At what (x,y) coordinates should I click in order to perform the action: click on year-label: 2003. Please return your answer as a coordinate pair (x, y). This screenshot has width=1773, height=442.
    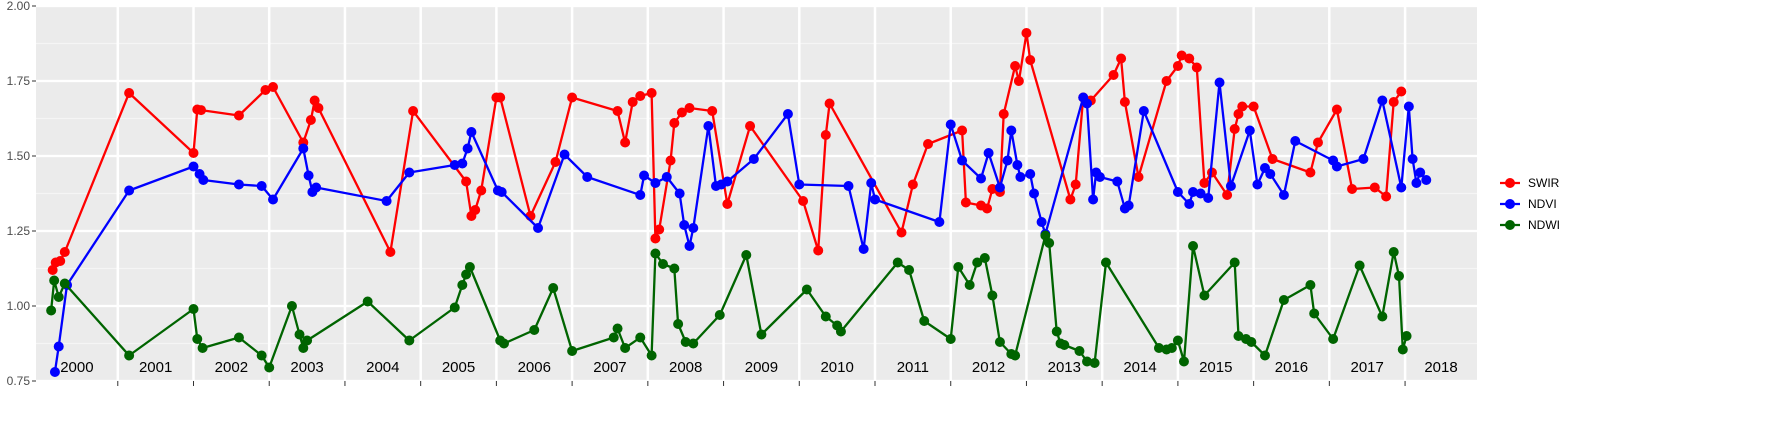
    Looking at the image, I should click on (306, 367).